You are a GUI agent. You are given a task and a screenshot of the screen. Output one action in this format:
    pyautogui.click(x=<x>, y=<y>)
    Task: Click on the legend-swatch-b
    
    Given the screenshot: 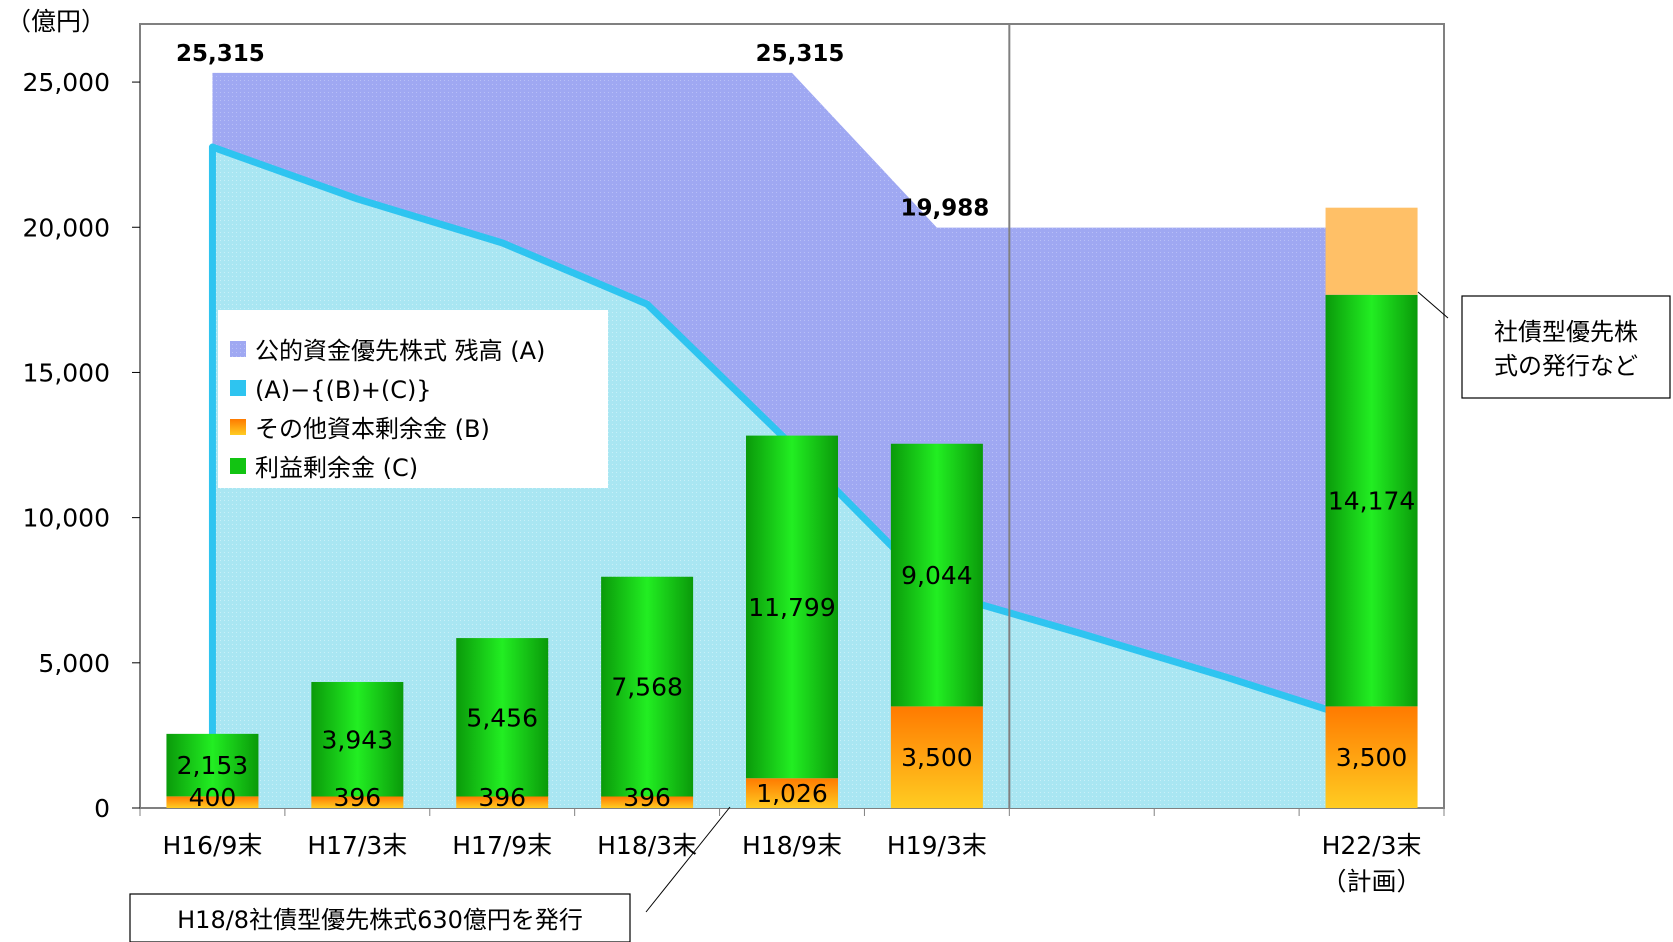 What is the action you would take?
    pyautogui.click(x=238, y=427)
    